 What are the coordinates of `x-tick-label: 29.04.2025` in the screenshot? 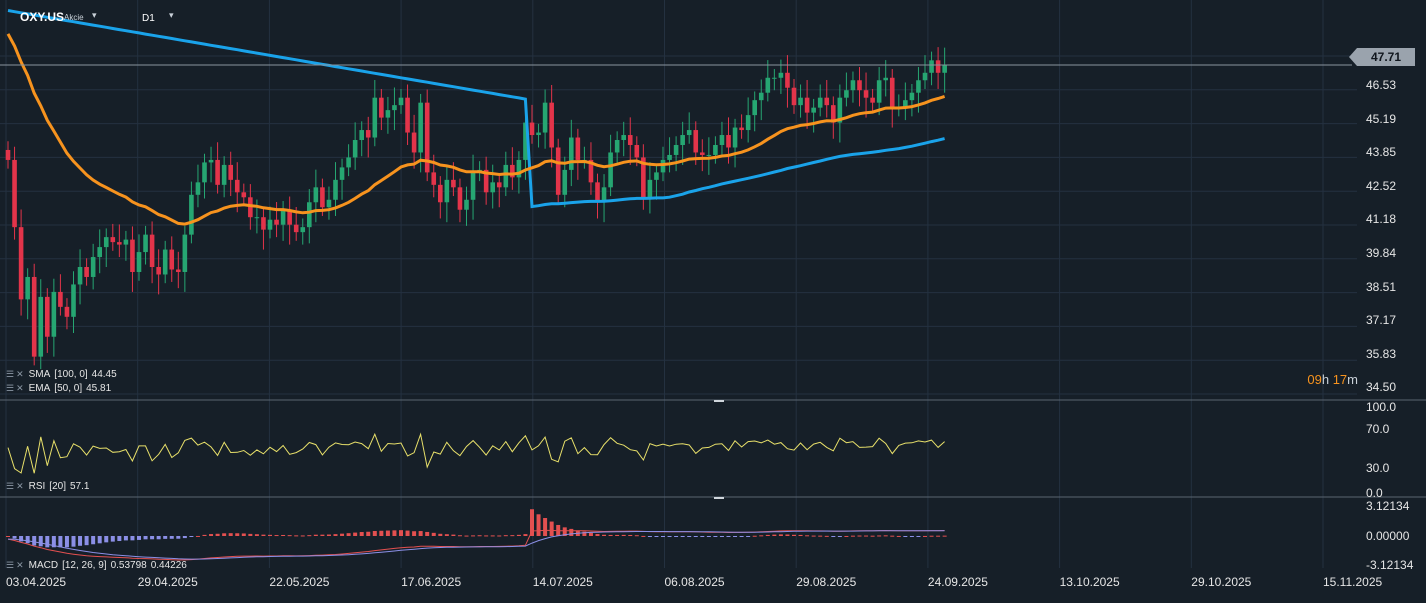 It's located at (167, 582).